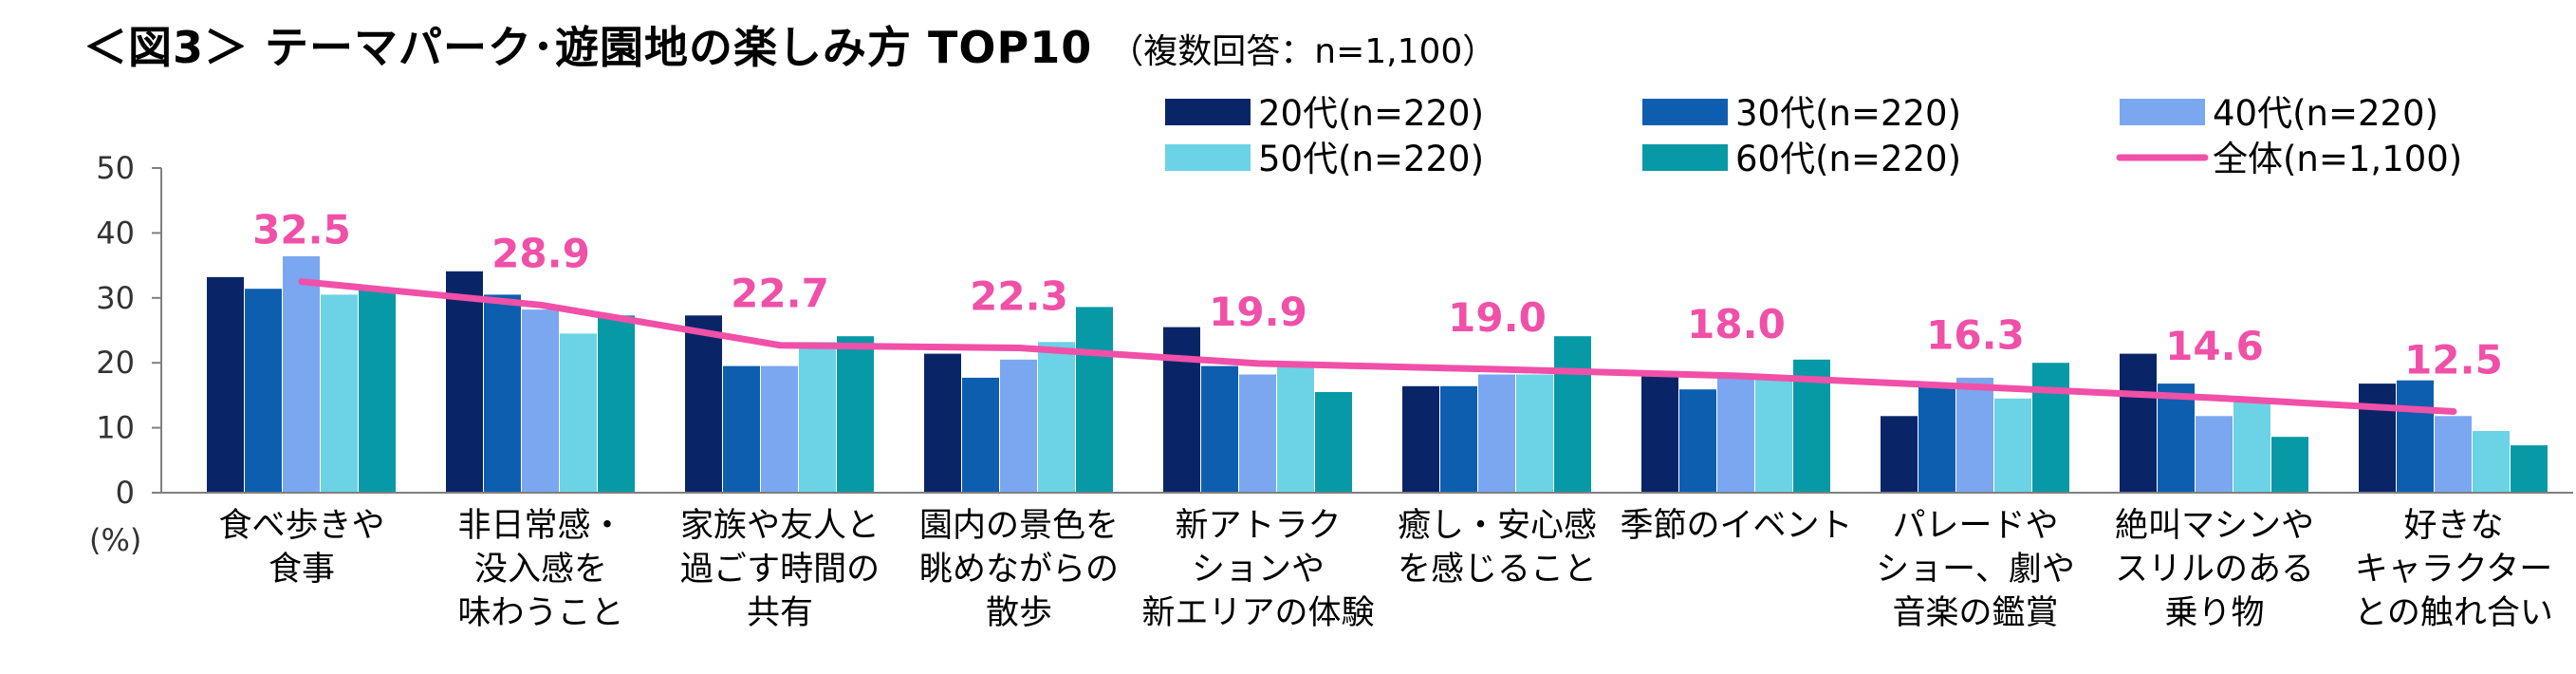  What do you see at coordinates (2214, 346) in the screenshot?
I see `overall-value-label: 14.6` at bounding box center [2214, 346].